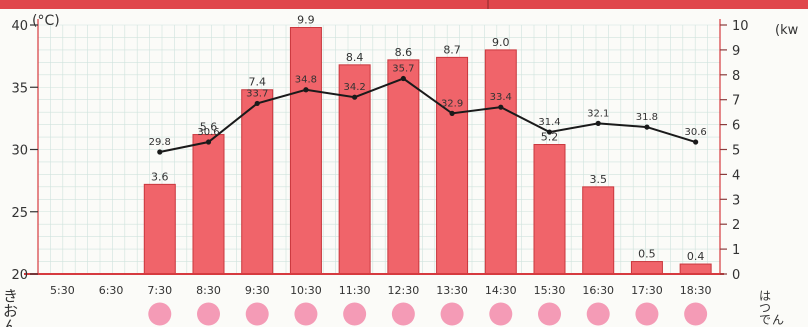  I want to click on bar-9:30, so click(257, 182).